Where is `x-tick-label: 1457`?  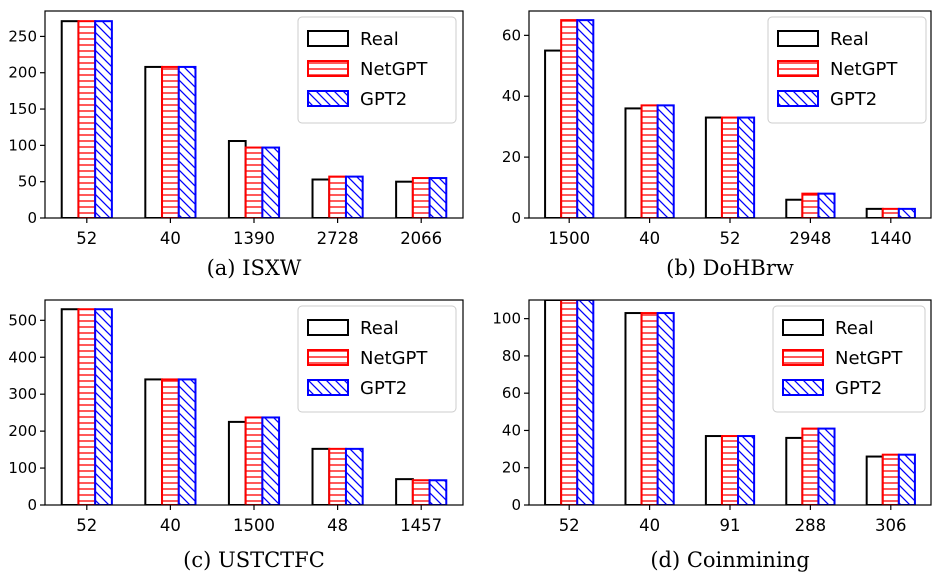
x-tick-label: 1457 is located at coordinates (421, 525).